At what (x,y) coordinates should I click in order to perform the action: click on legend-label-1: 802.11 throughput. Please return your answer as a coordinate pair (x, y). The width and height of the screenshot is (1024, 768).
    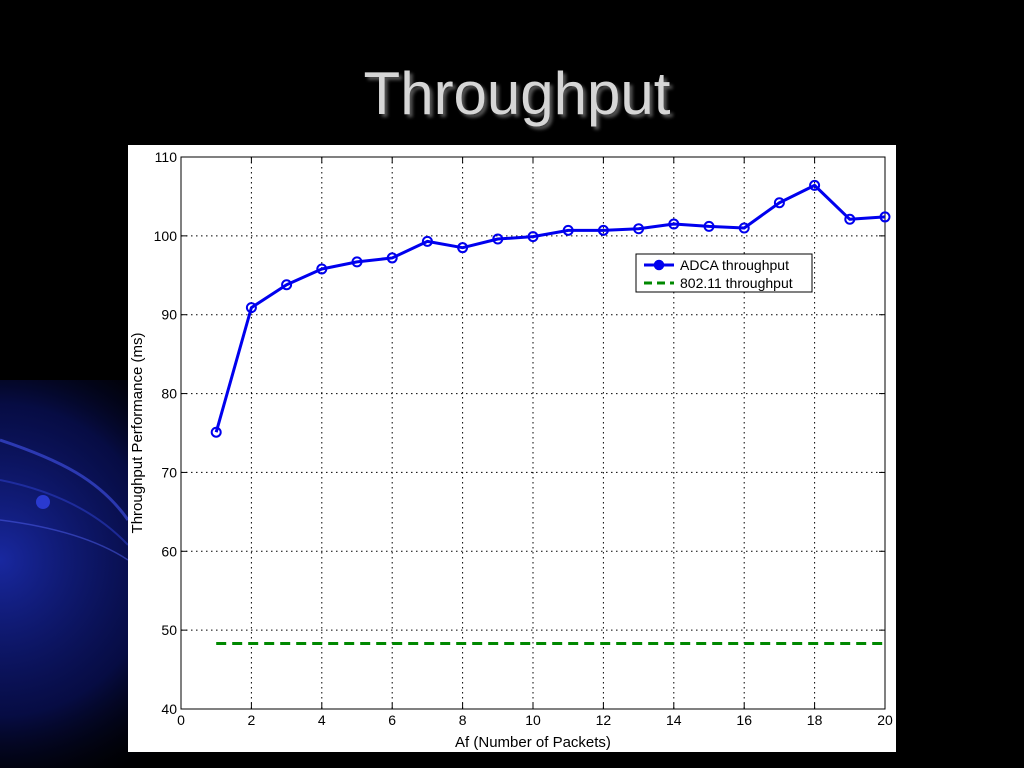
    Looking at the image, I should click on (736, 283).